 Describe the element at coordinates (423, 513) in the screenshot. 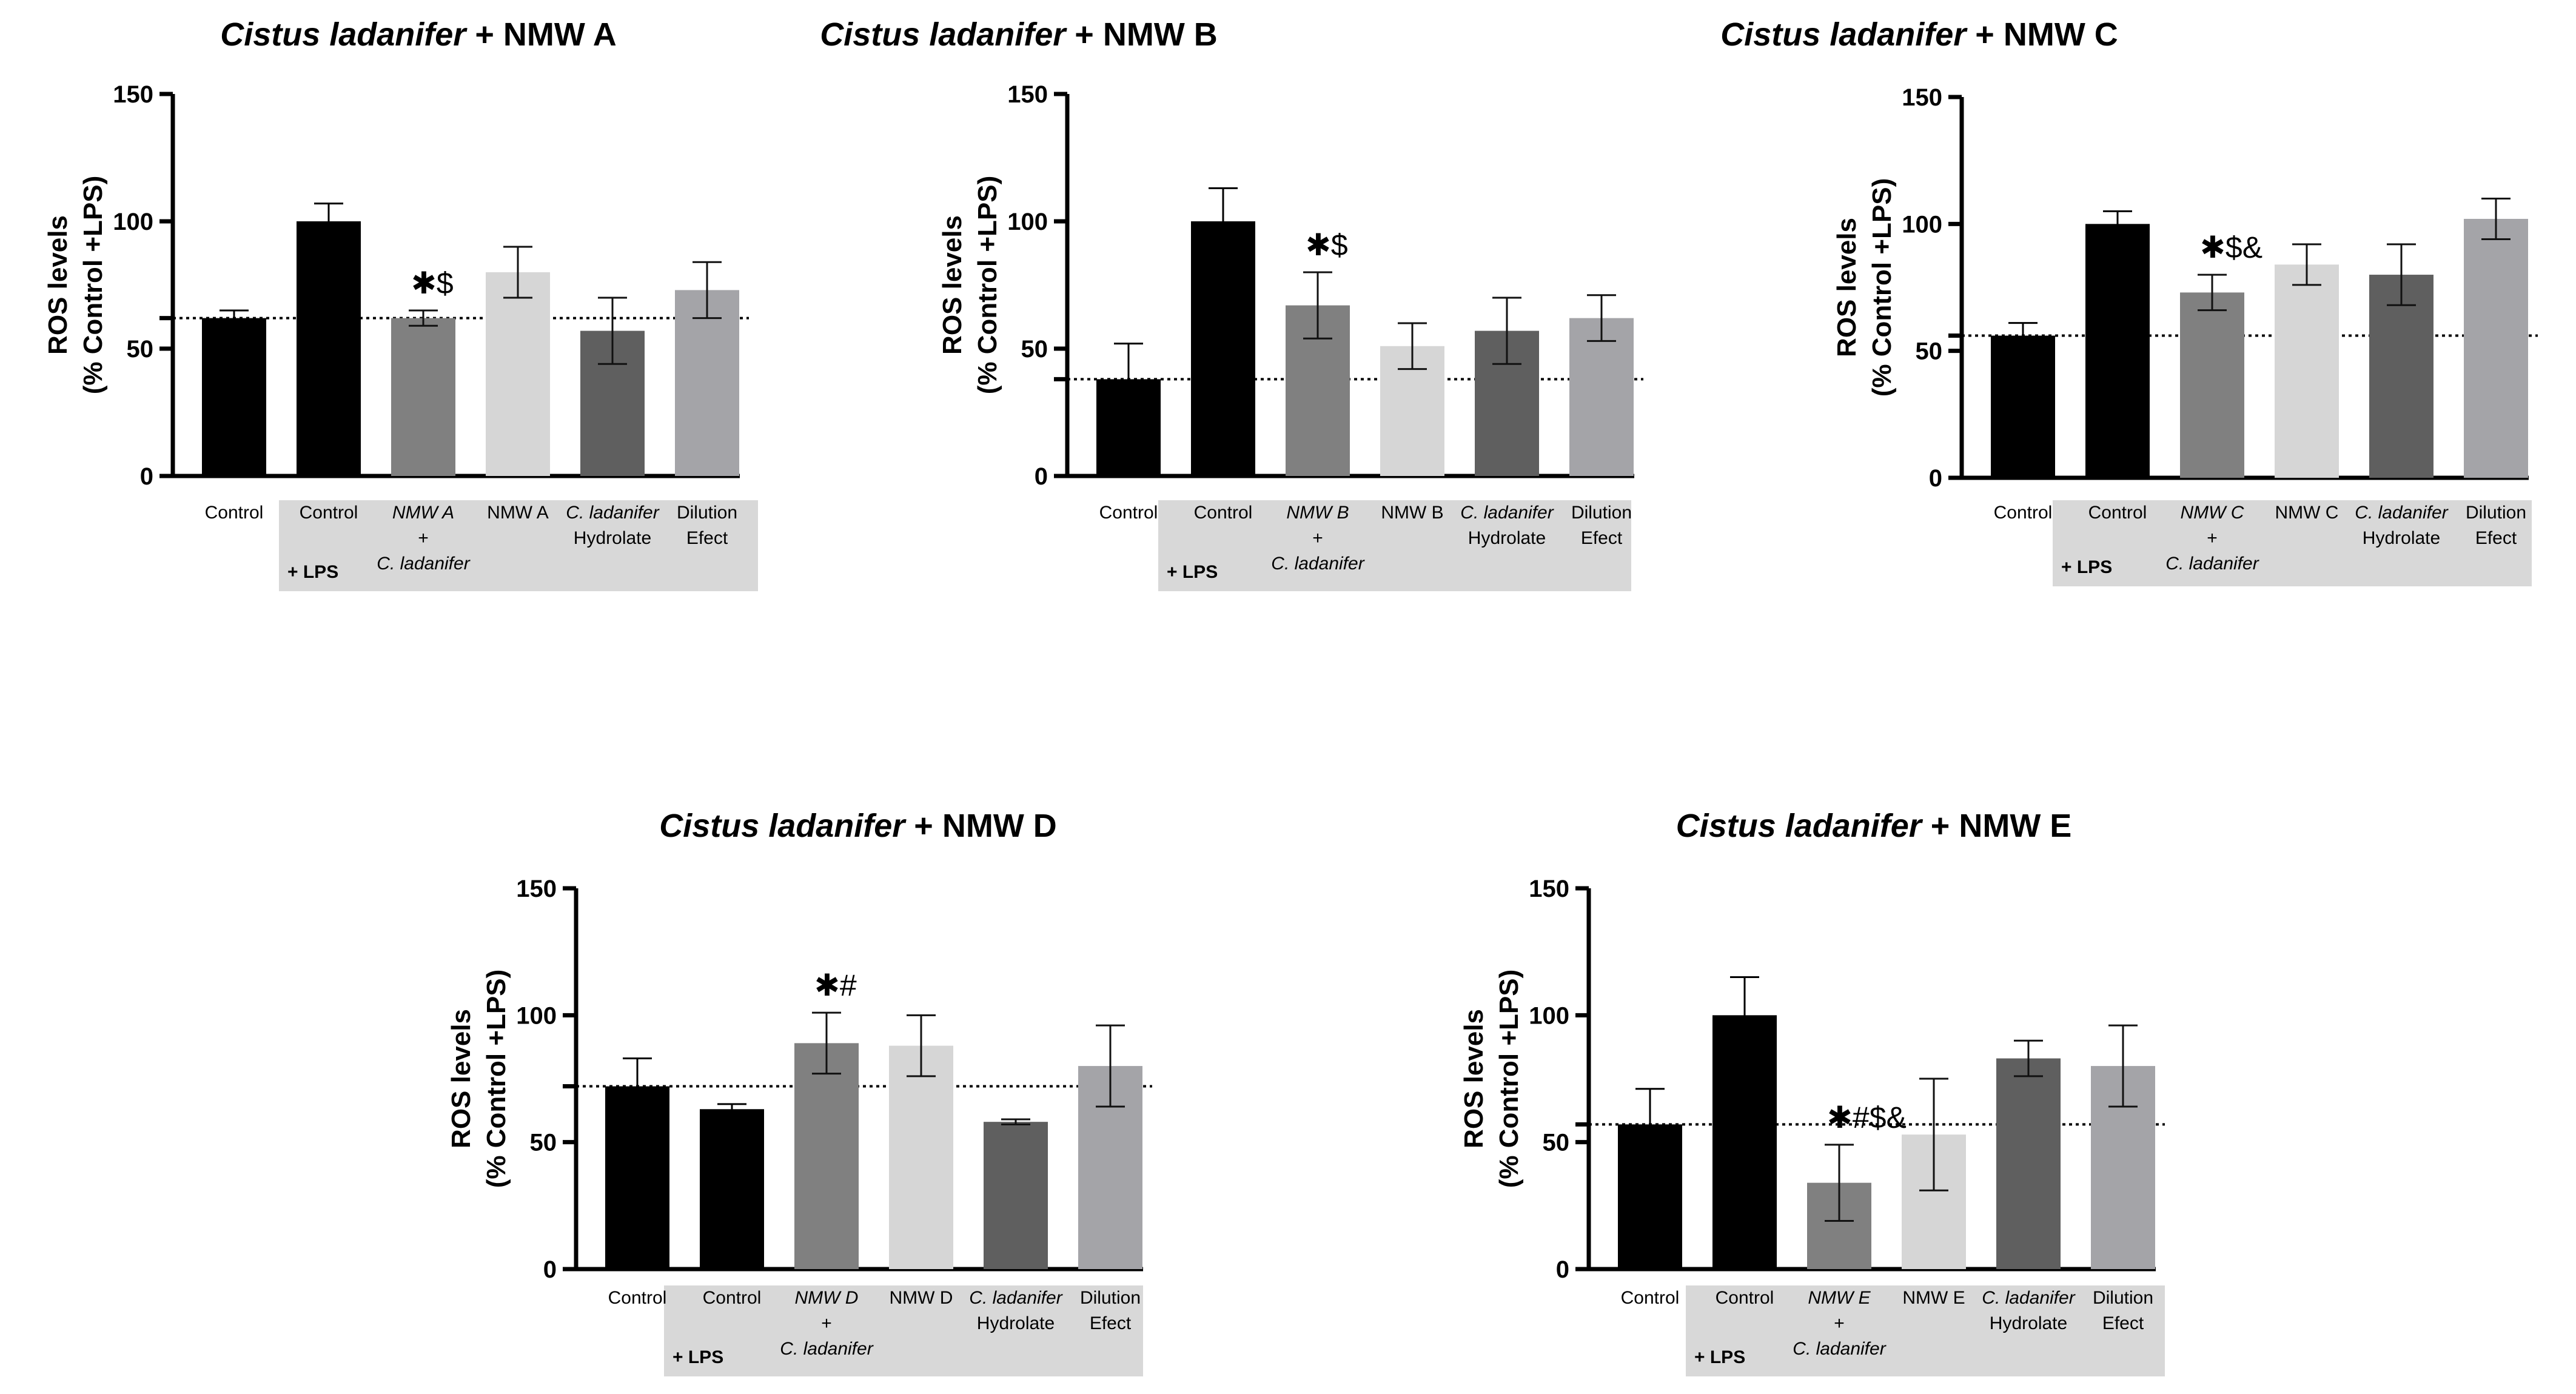

I see `x-tick-label: NMW A` at that location.